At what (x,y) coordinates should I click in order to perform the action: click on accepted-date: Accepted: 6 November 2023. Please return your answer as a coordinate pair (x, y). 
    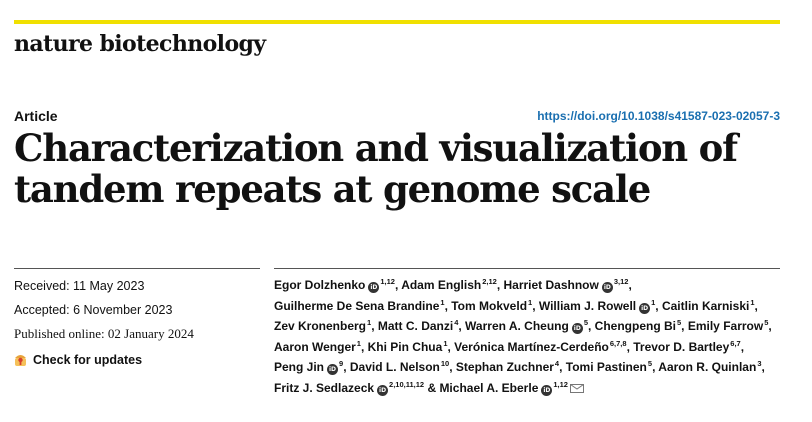
    Looking at the image, I should click on (93, 310).